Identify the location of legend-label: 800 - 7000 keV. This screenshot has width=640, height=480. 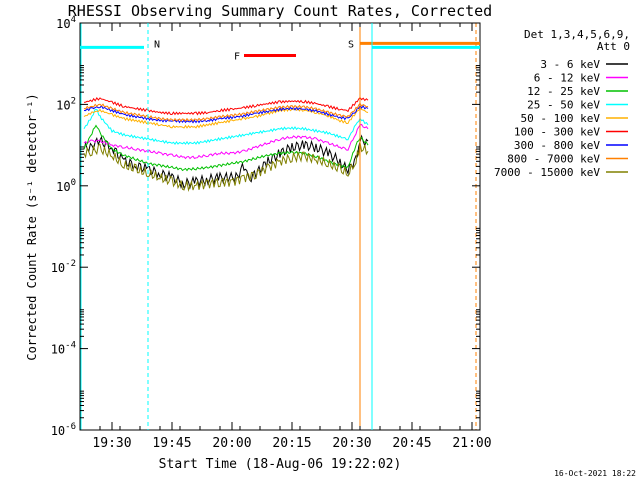
(553, 159).